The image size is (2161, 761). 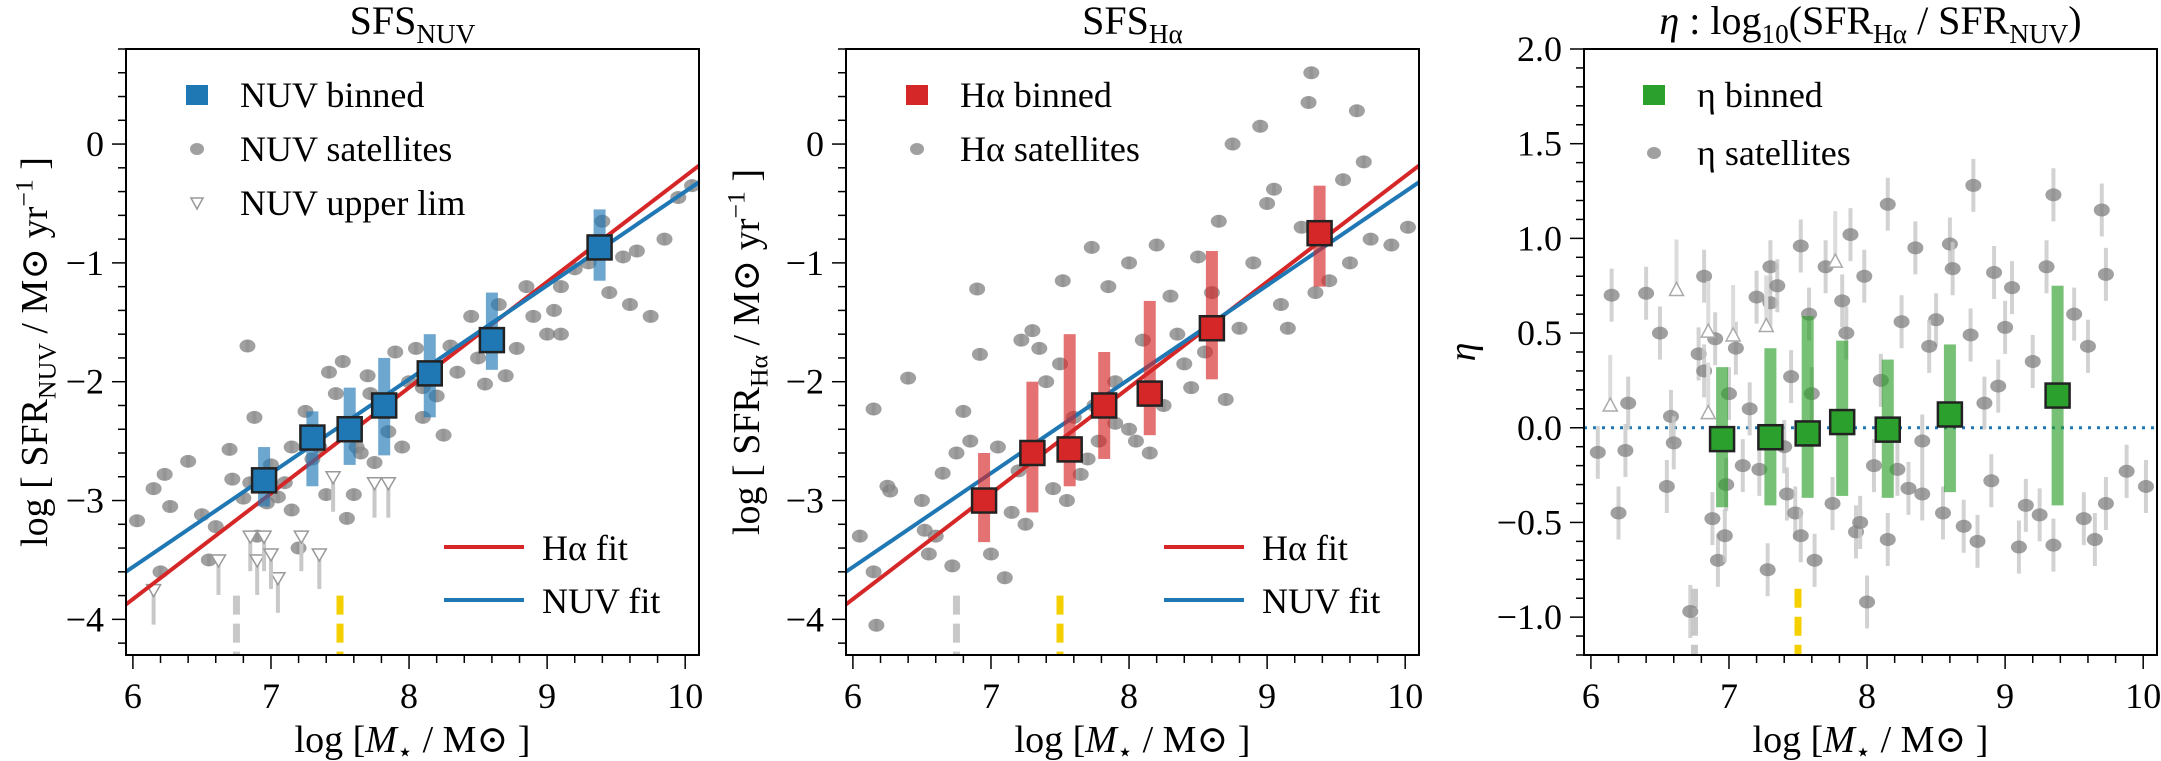 I want to click on legend-square-marker, so click(x=197, y=95).